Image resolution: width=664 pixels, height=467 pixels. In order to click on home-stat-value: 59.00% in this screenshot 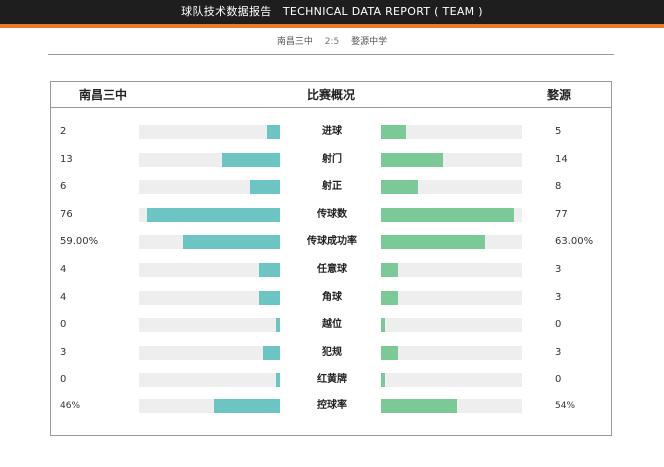, I will do `click(79, 241)`.